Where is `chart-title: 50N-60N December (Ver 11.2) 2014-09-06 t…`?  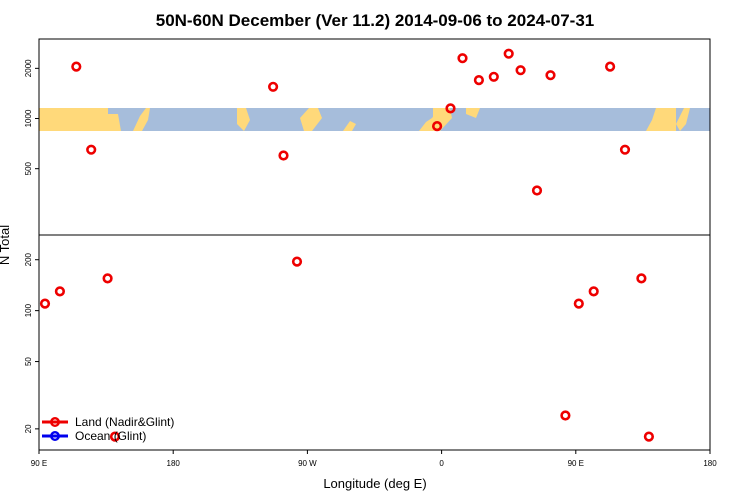
chart-title: 50N-60N December (Ver 11.2) 2014-09-06 t… is located at coordinates (375, 20).